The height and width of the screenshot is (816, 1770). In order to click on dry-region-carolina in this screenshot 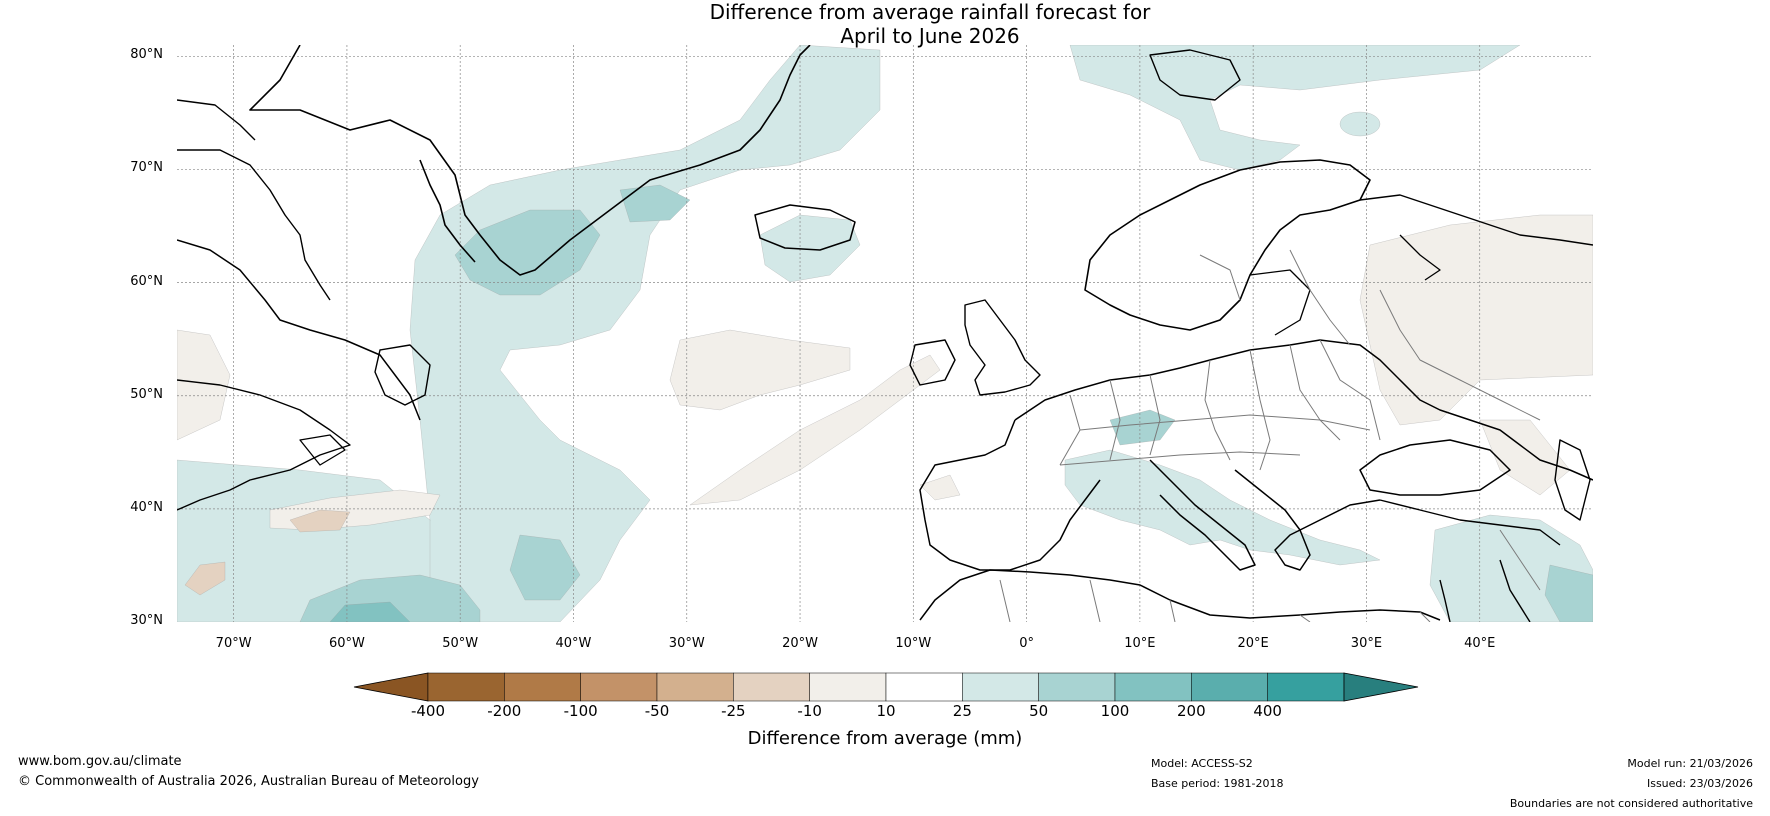, I will do `click(205, 578)`.